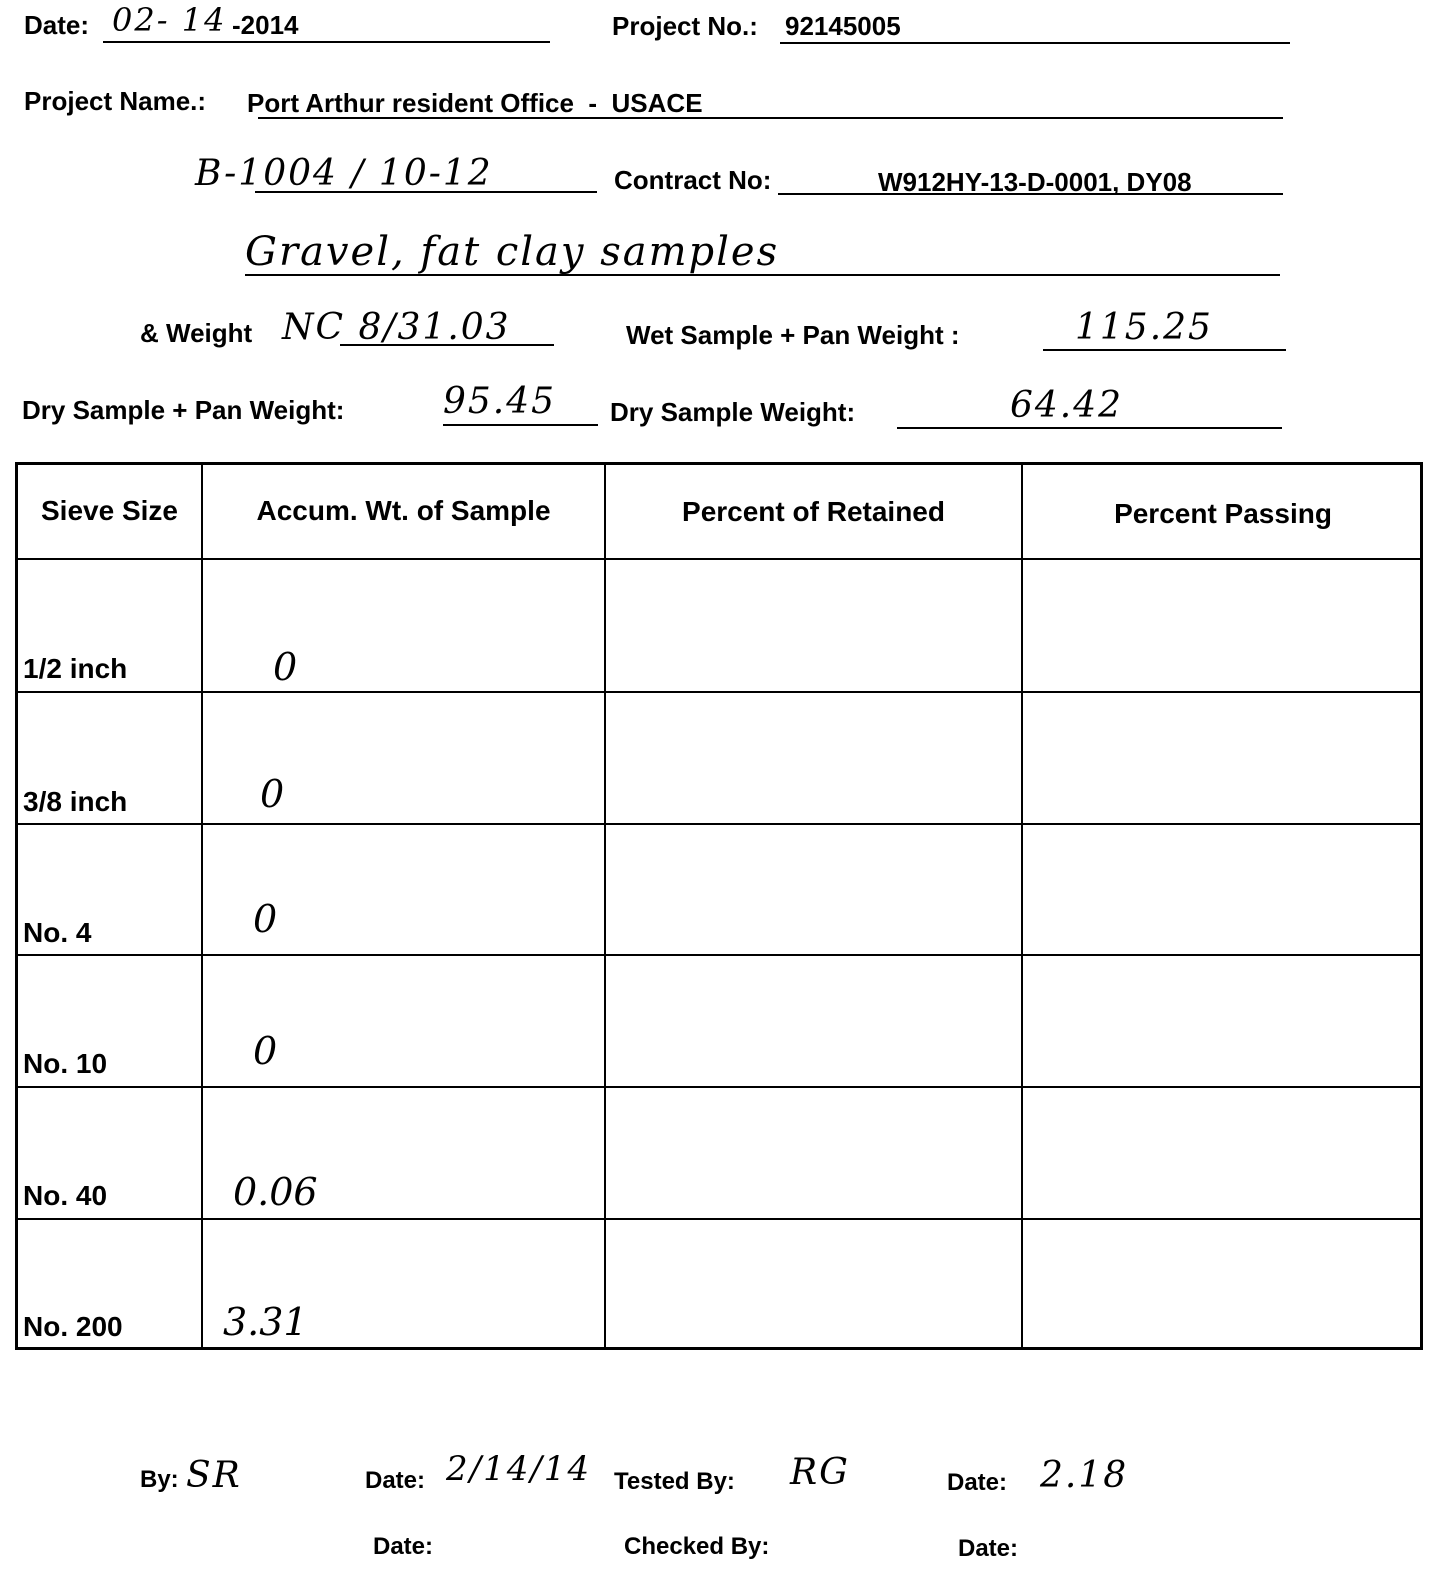  Describe the element at coordinates (1164, 350) in the screenshot. I see `wet-underline` at that location.